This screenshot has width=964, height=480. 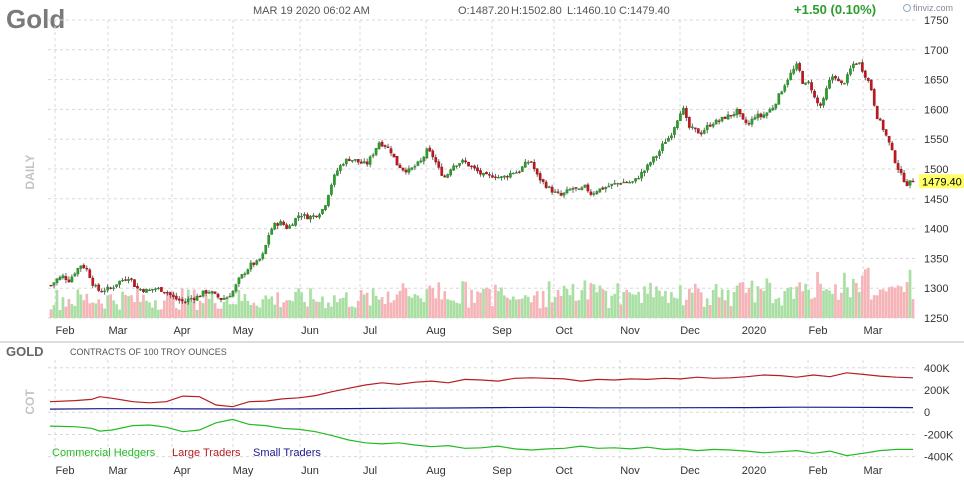 I want to click on cot-subtitle: CONTRACTS OF 100 TROY OUNCES, so click(x=148, y=352).